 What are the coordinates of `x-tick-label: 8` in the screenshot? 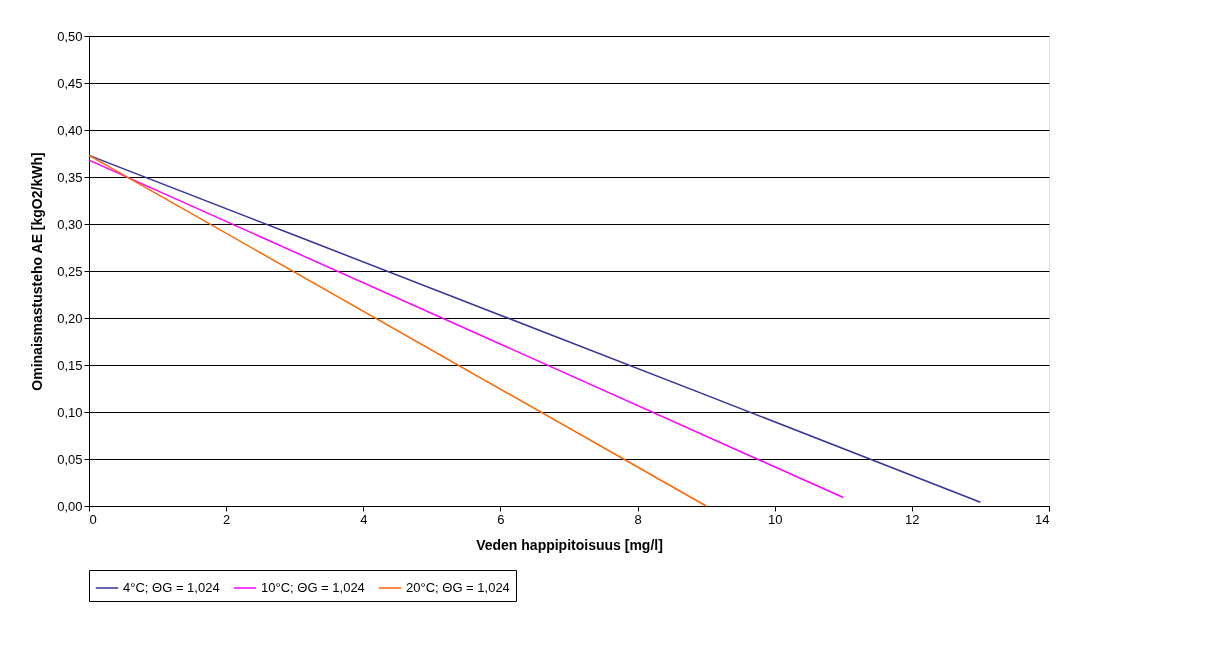 It's located at (638, 519).